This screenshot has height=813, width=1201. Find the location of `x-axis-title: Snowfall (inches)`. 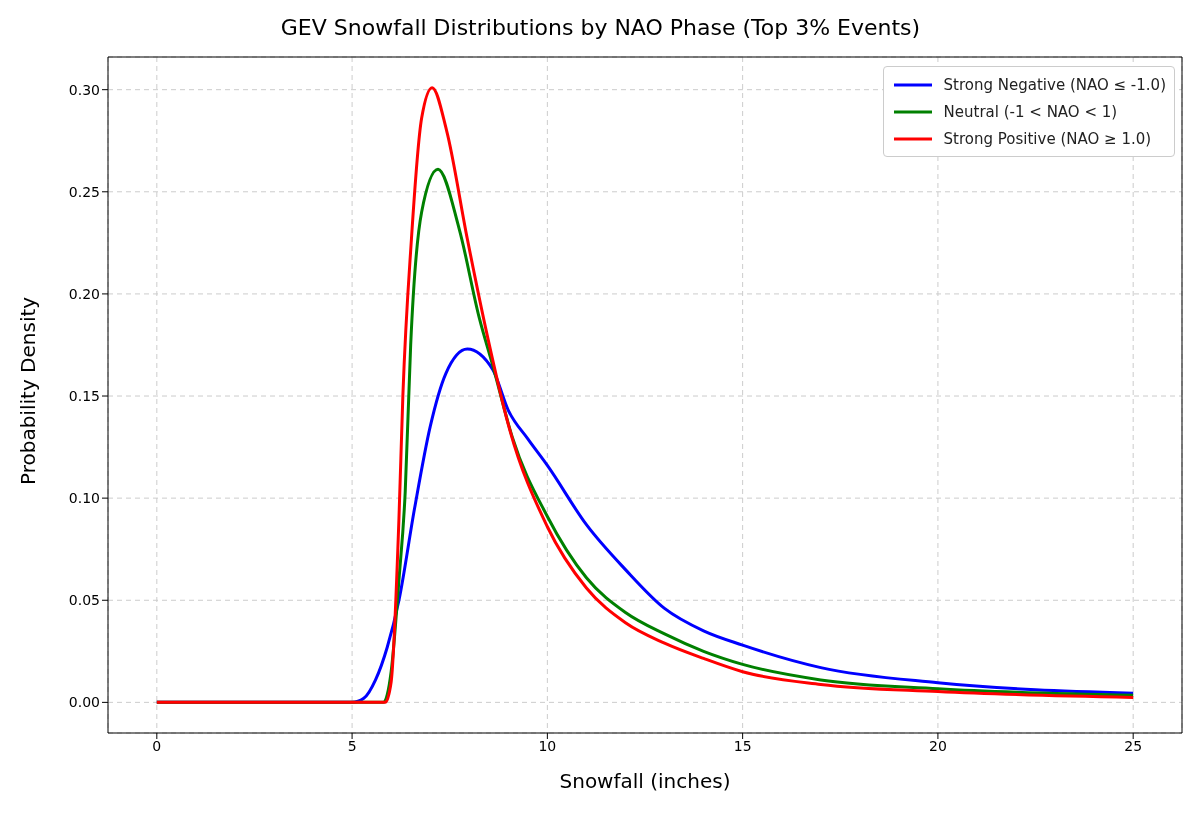

x-axis-title: Snowfall (inches) is located at coordinates (645, 781).